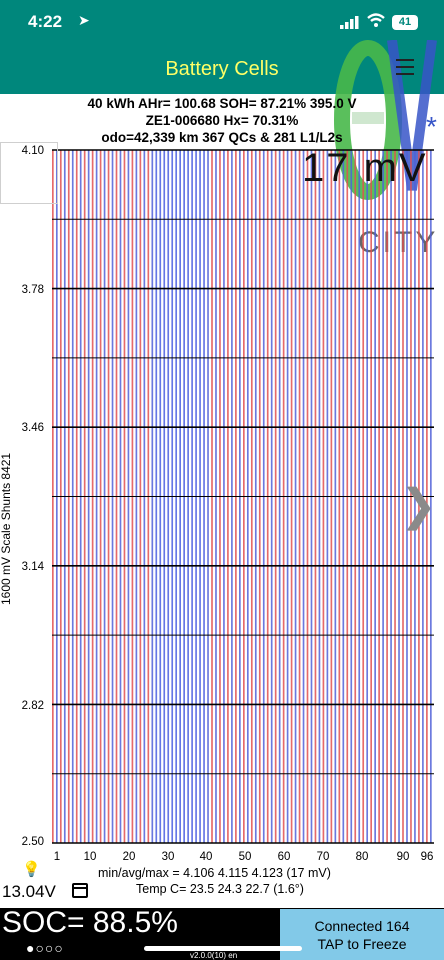 This screenshot has width=444, height=960. I want to click on calendar-icon, so click(80, 890).